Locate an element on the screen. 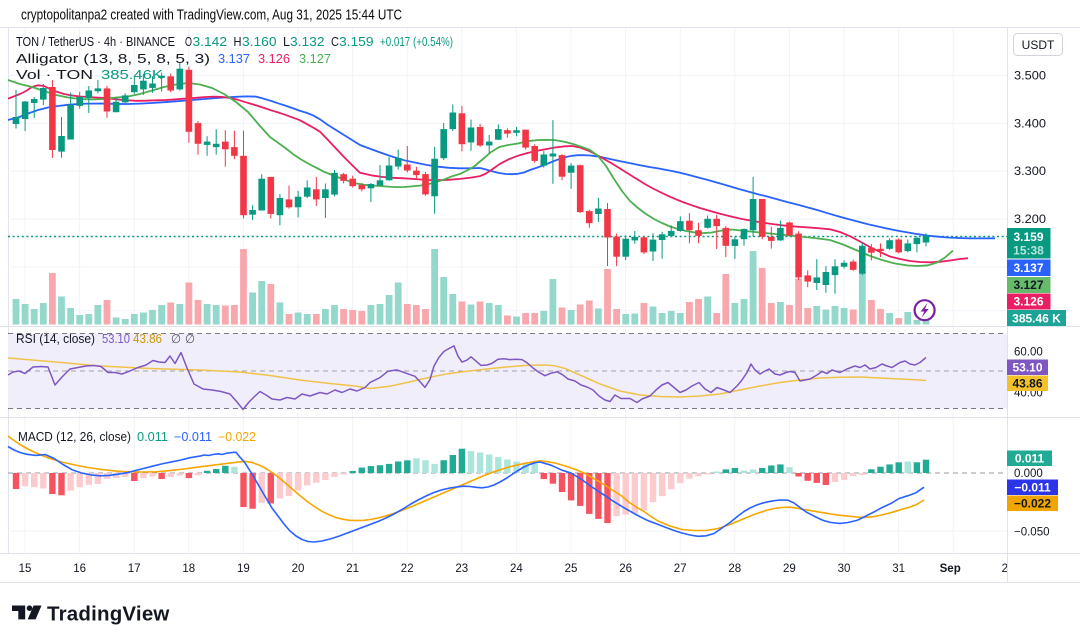 This screenshot has height=643, width=1080. svg-text: O is located at coordinates (188, 42).